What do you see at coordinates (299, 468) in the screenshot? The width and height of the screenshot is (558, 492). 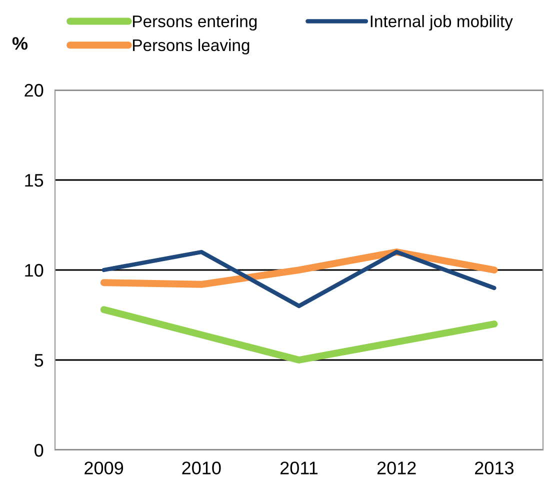 I see `x-tick-label: 2011` at bounding box center [299, 468].